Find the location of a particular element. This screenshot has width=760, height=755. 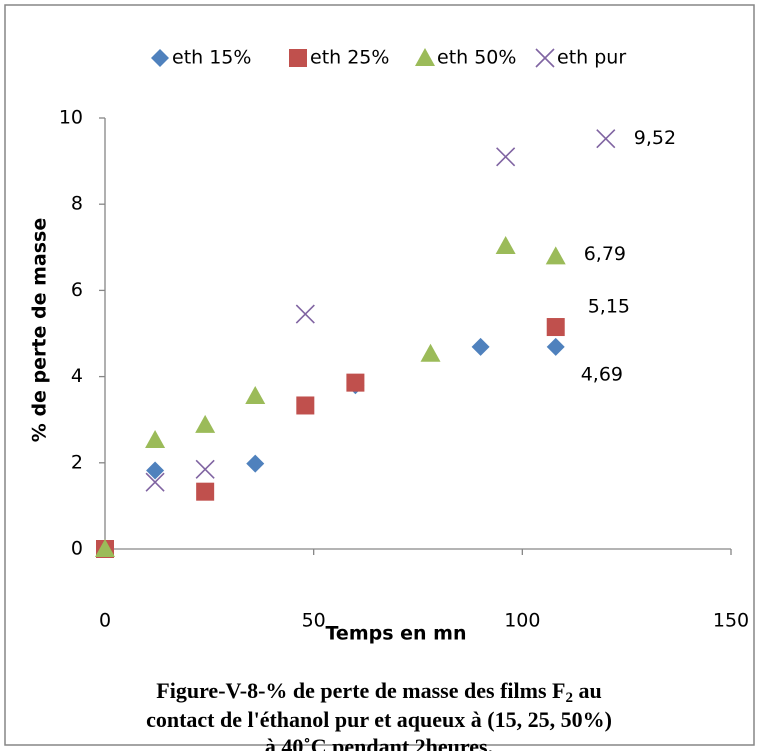

data-label: 4,69 is located at coordinates (602, 374).